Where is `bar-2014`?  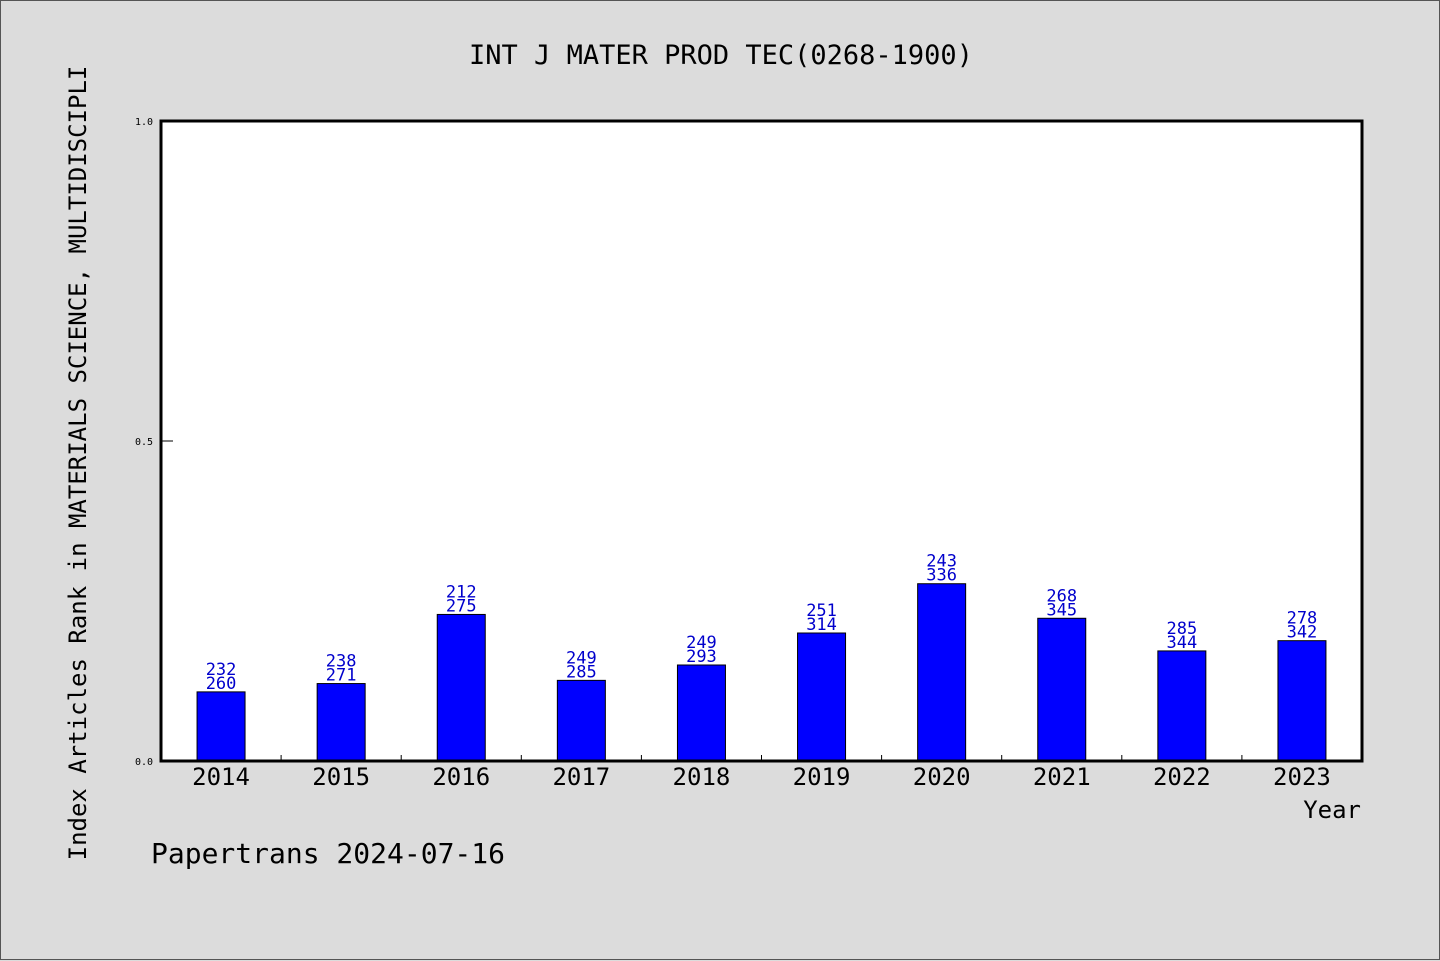
bar-2014 is located at coordinates (221, 726).